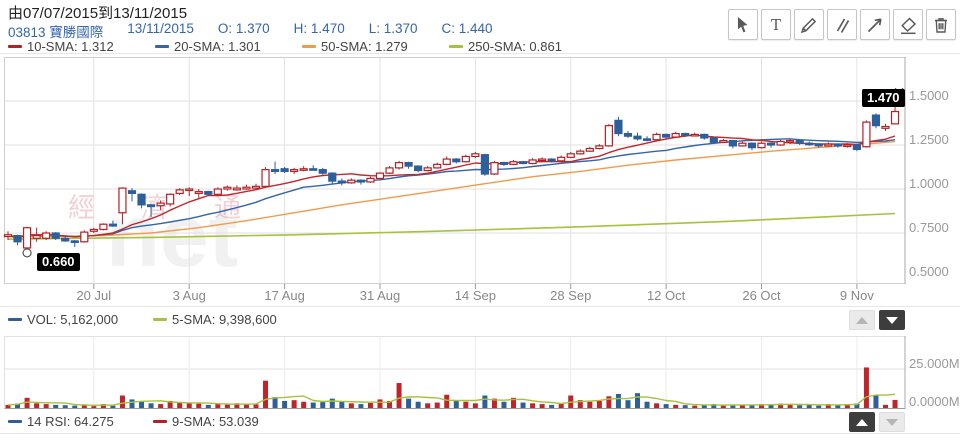 This screenshot has height=440, width=960. What do you see at coordinates (319, 28) in the screenshot?
I see `quote-item: H: 1.470` at bounding box center [319, 28].